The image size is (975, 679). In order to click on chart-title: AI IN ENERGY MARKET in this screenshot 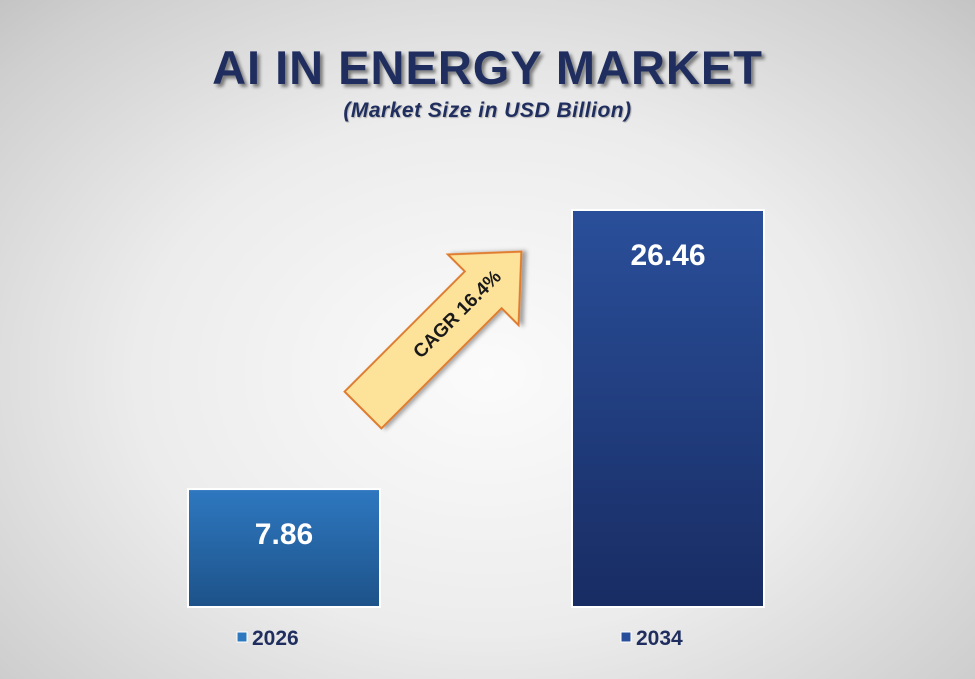, I will do `click(487, 67)`.